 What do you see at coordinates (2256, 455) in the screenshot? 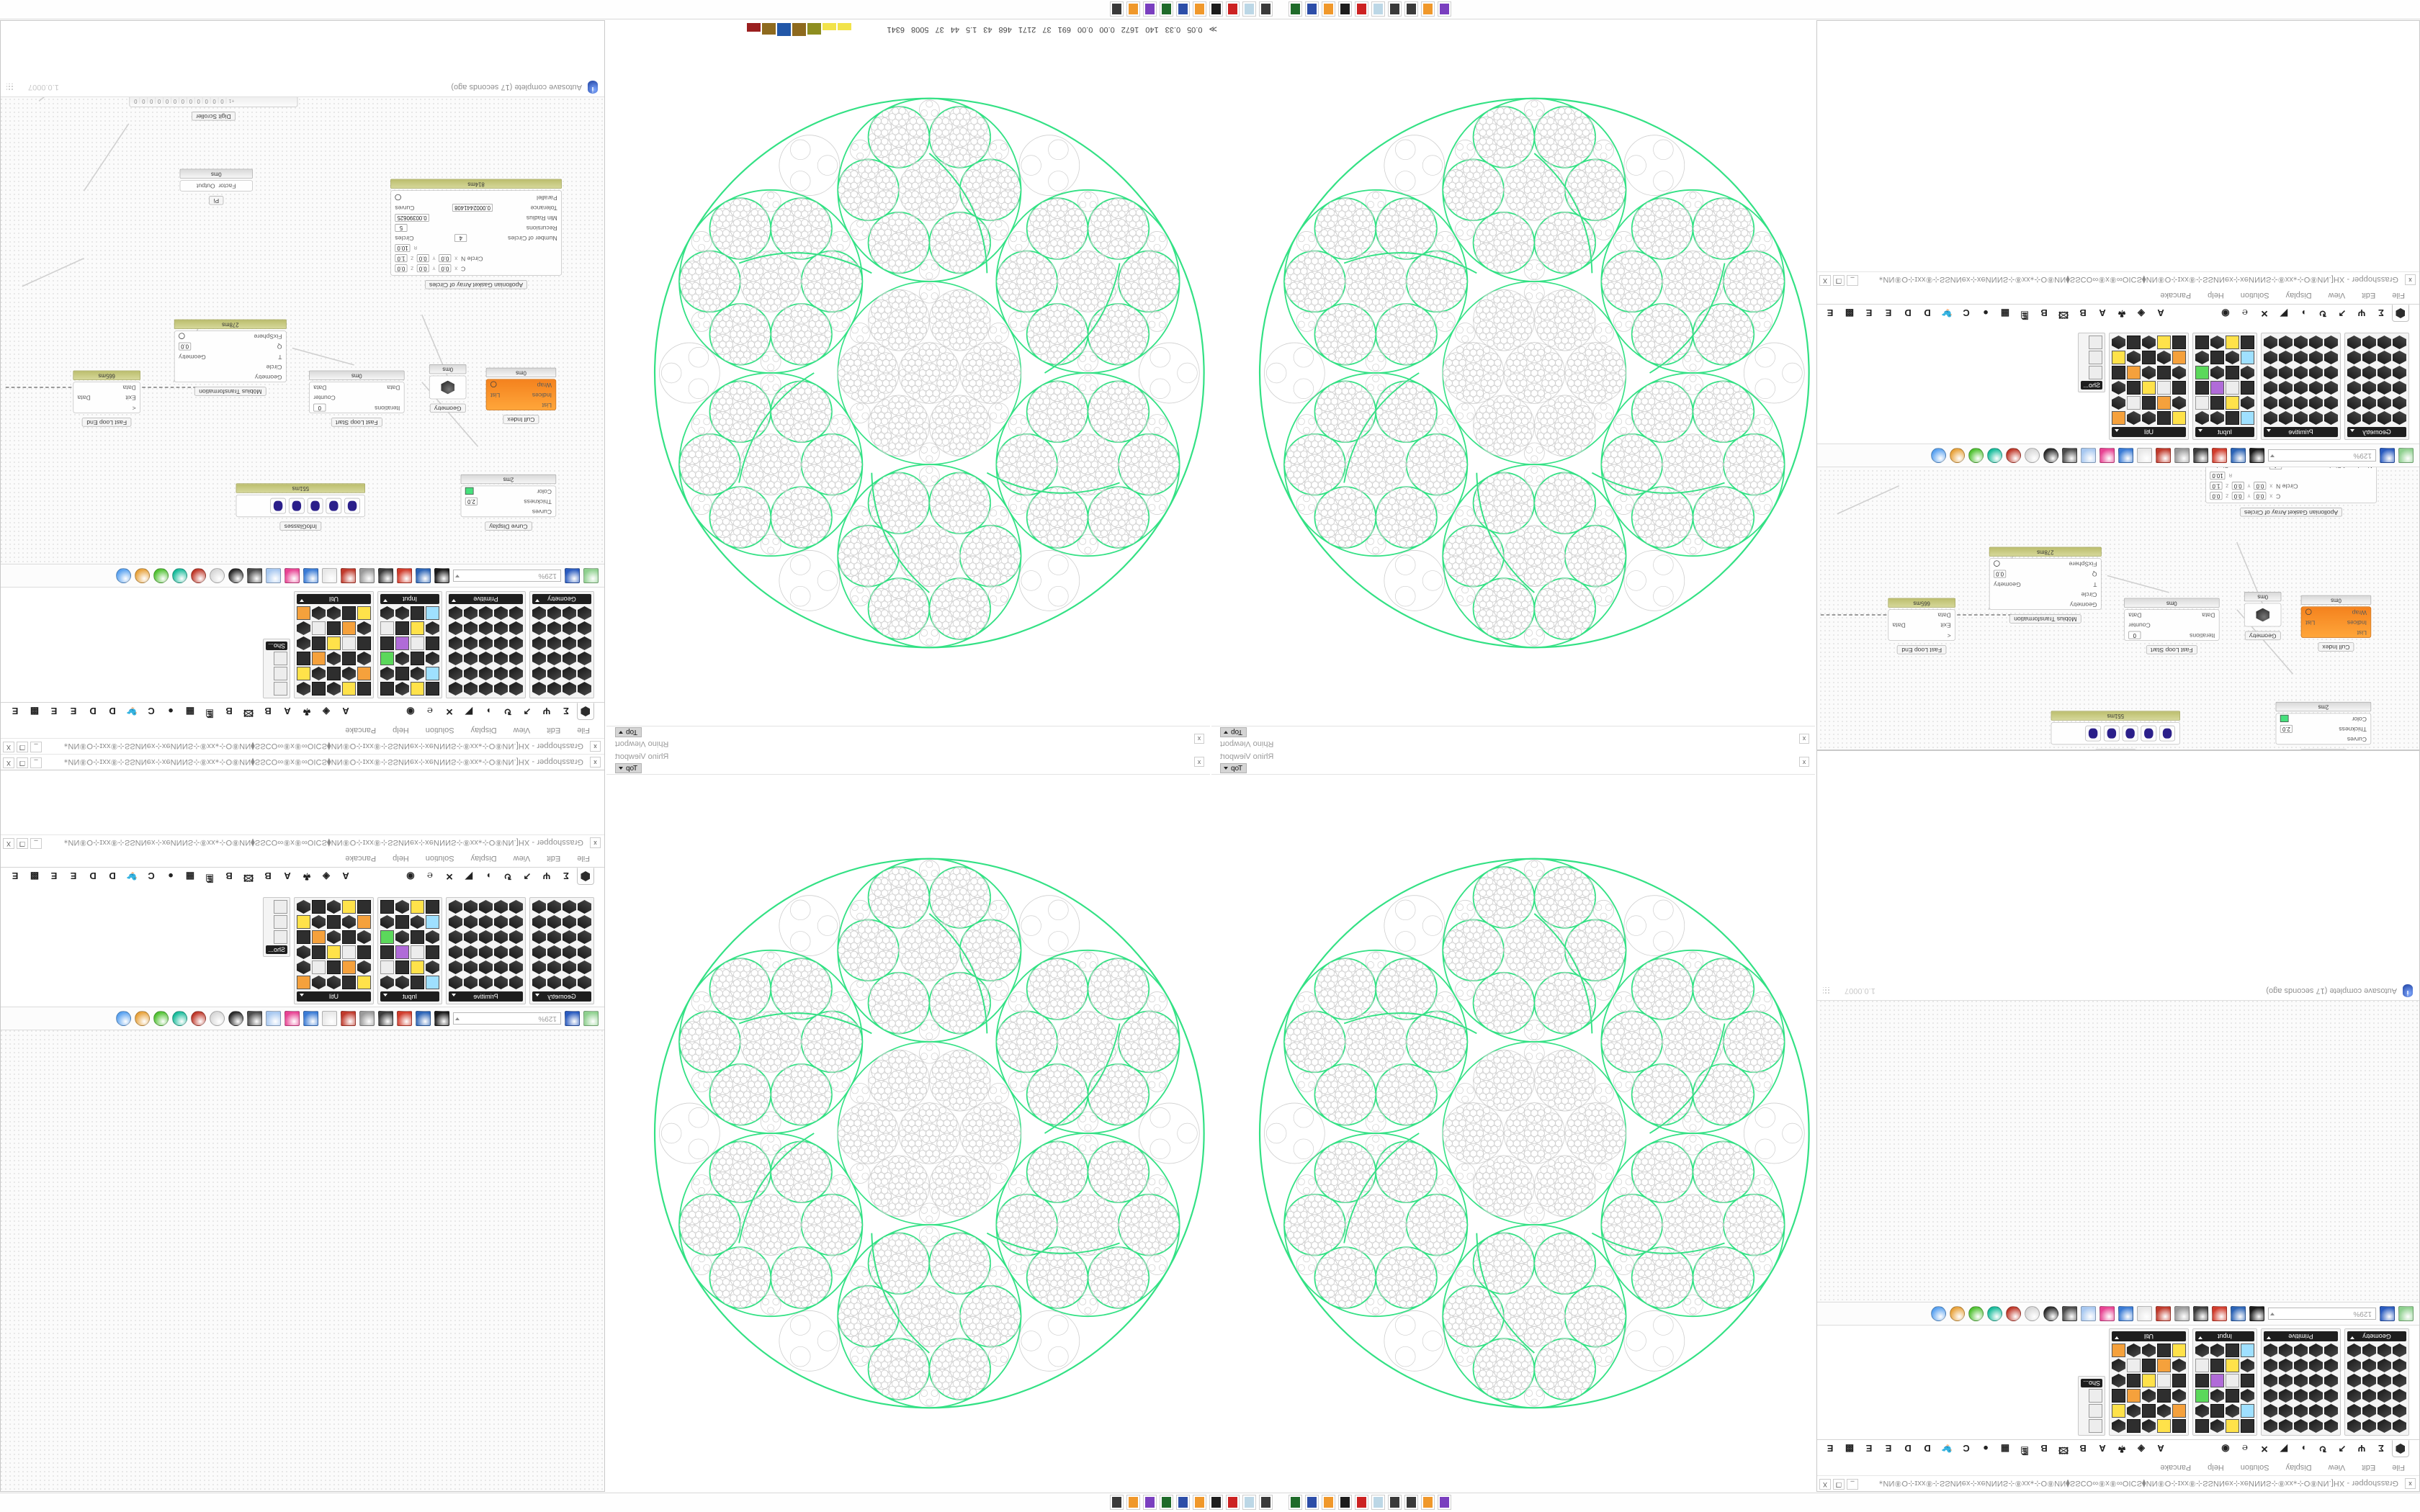
I see `fit-view-icon` at bounding box center [2256, 455].